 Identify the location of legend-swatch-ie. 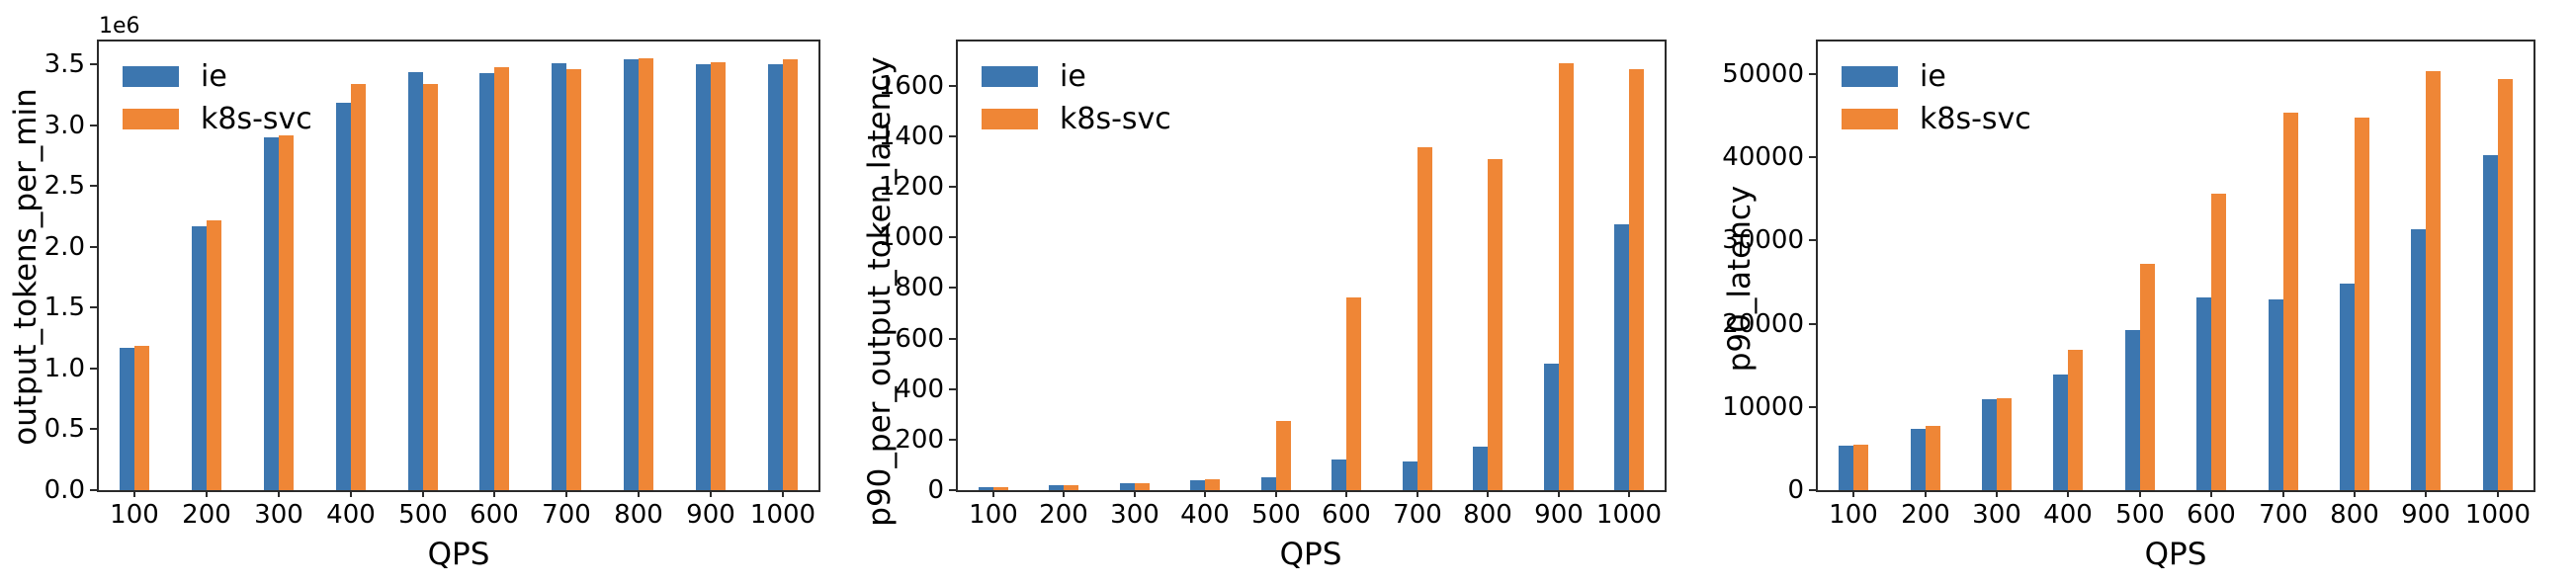
(151, 76).